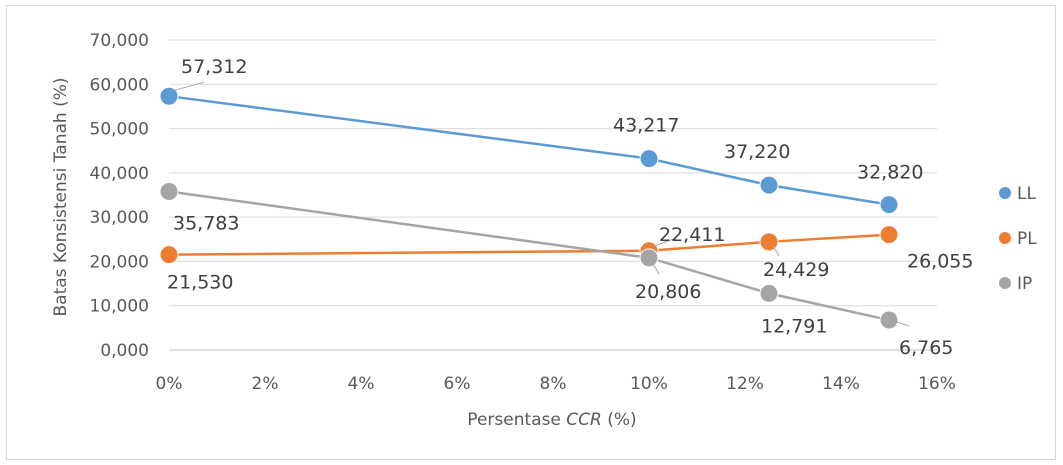 Image resolution: width=1063 pixels, height=465 pixels. What do you see at coordinates (119, 218) in the screenshot?
I see `y-tick-label: 30,000` at bounding box center [119, 218].